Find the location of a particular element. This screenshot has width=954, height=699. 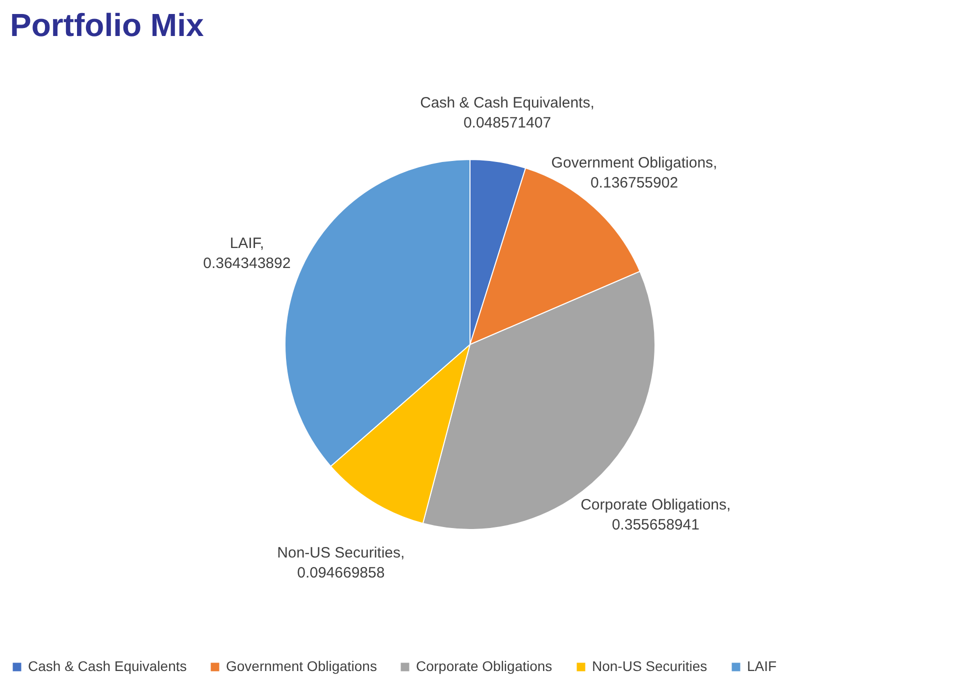

data-label: Non-US Securities, 0.094669858 is located at coordinates (341, 563).